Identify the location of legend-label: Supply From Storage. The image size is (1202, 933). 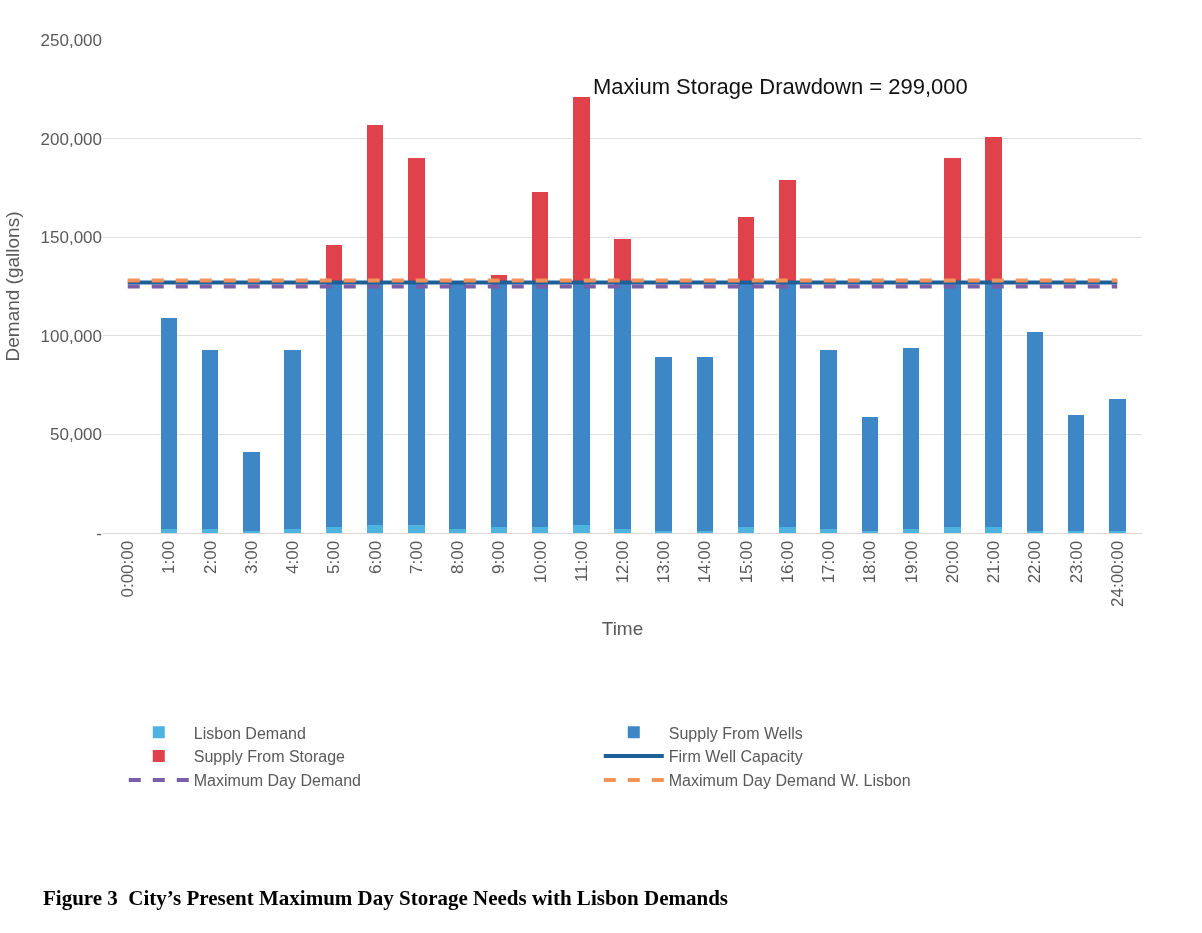
(269, 757).